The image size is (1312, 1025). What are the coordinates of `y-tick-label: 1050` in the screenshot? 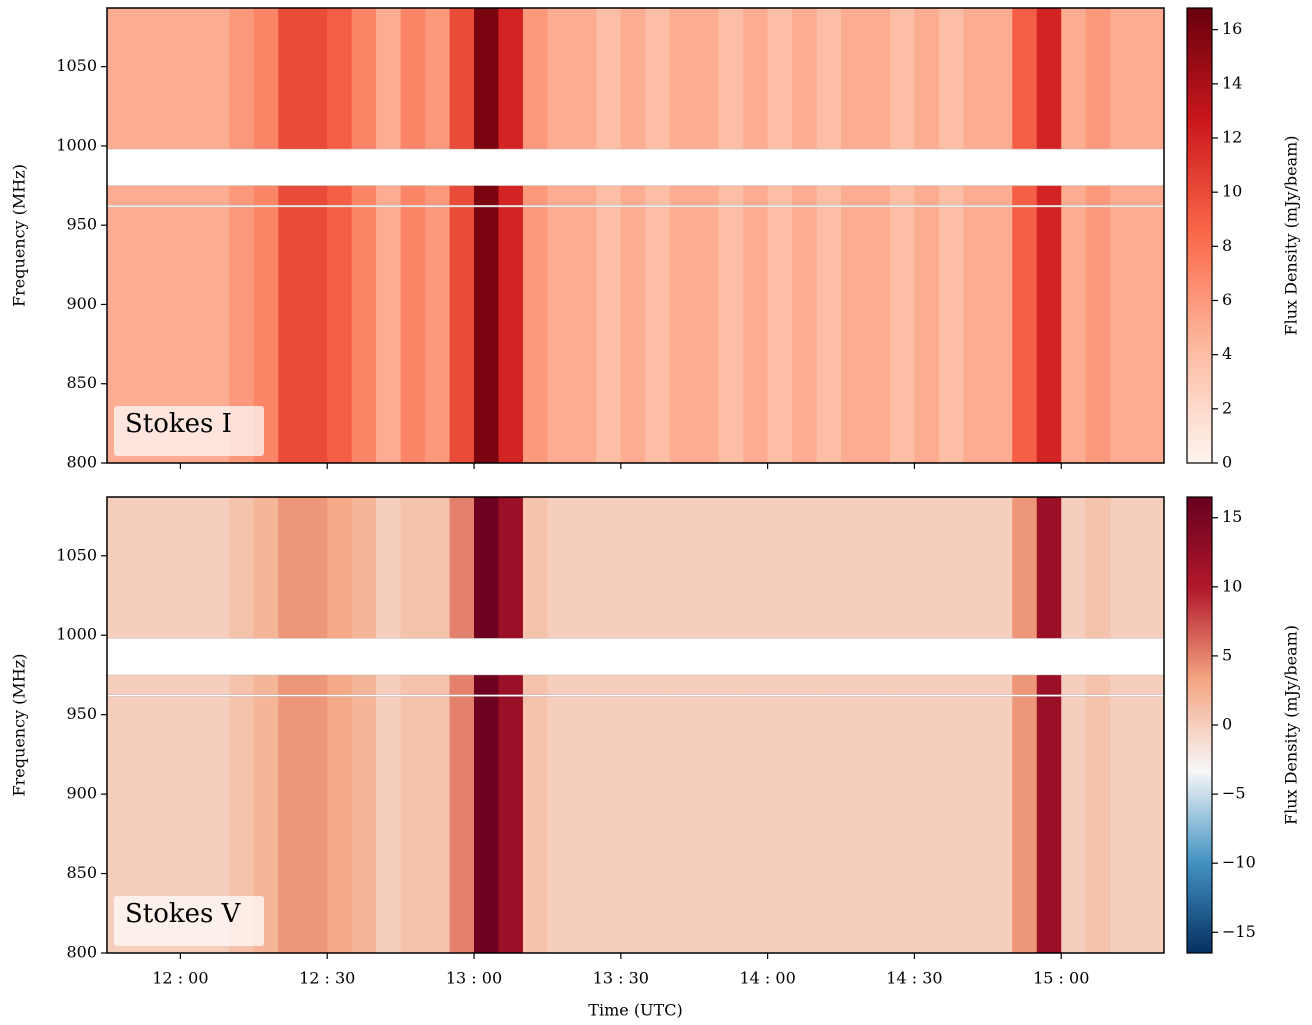 It's located at (76, 65).